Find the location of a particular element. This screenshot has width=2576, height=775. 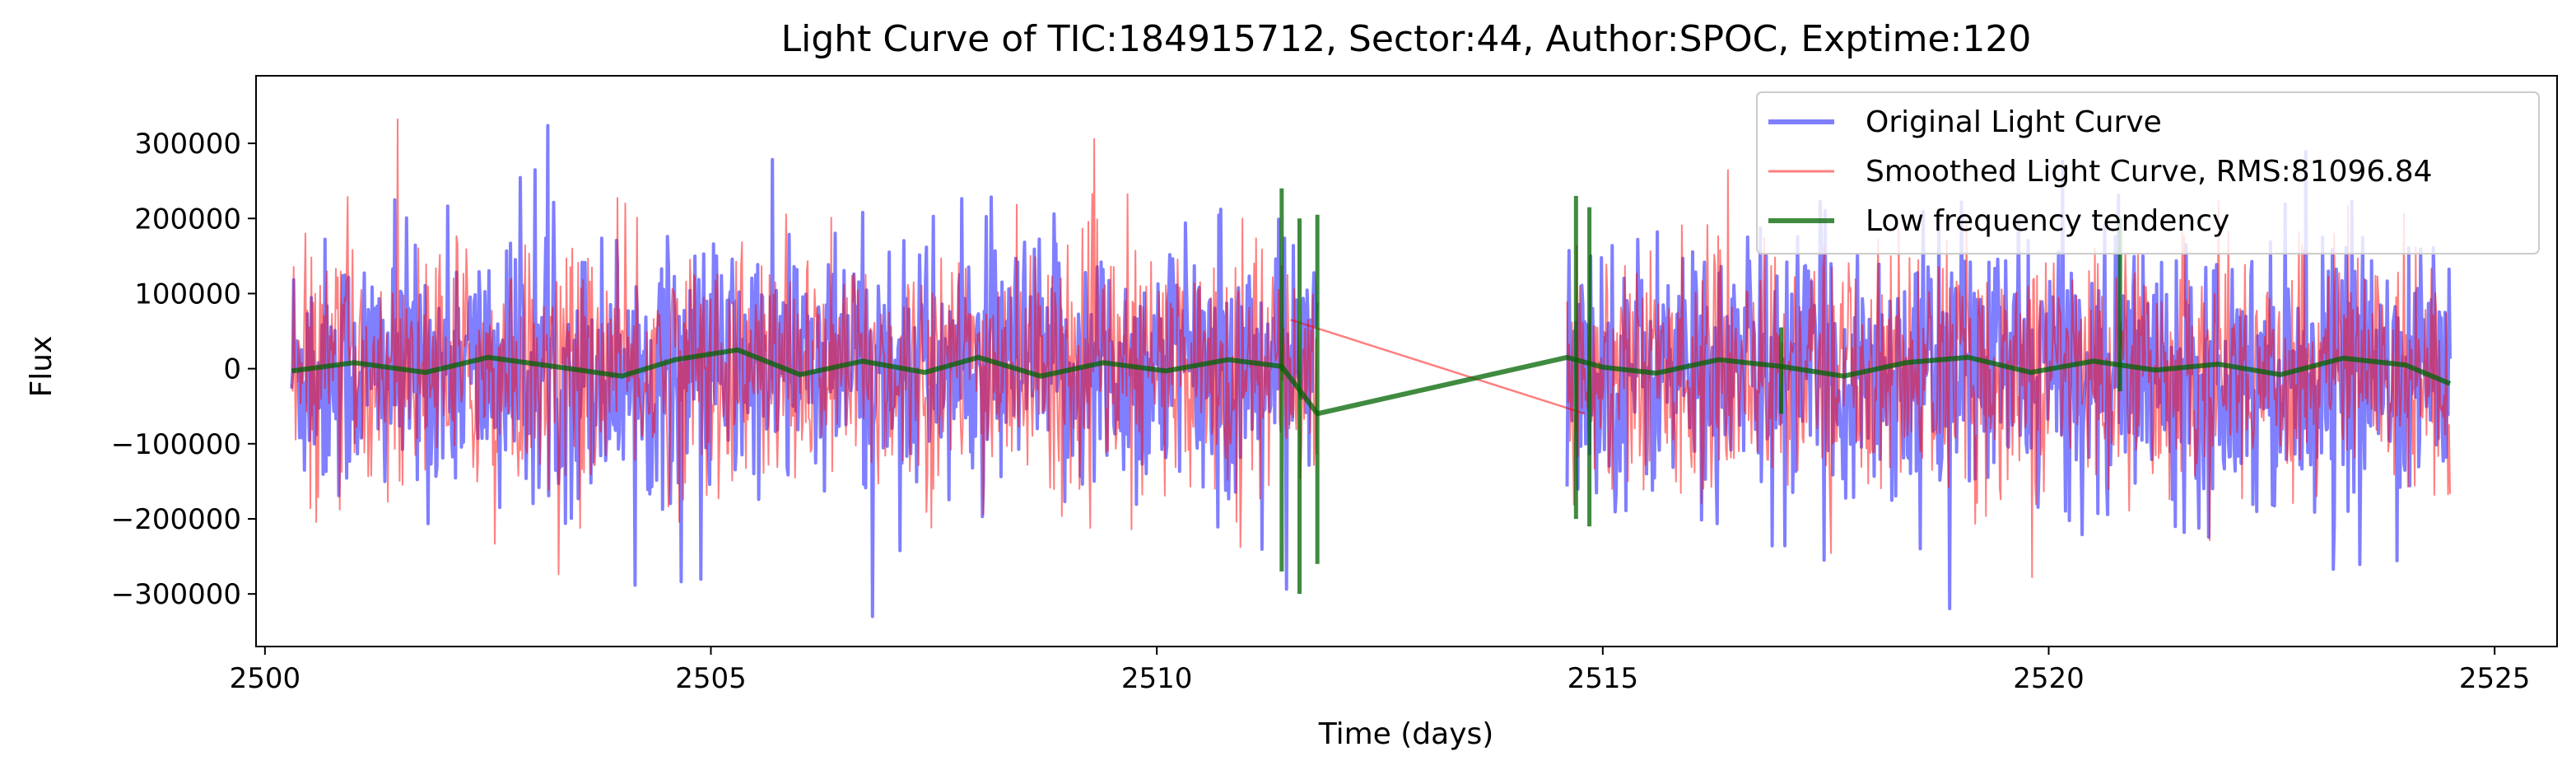

y-tick-label: −200000 is located at coordinates (176, 519).